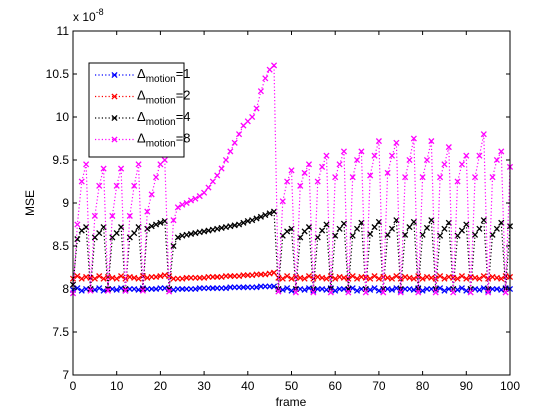  What do you see at coordinates (248, 386) in the screenshot?
I see `x-tick-label: 40` at bounding box center [248, 386].